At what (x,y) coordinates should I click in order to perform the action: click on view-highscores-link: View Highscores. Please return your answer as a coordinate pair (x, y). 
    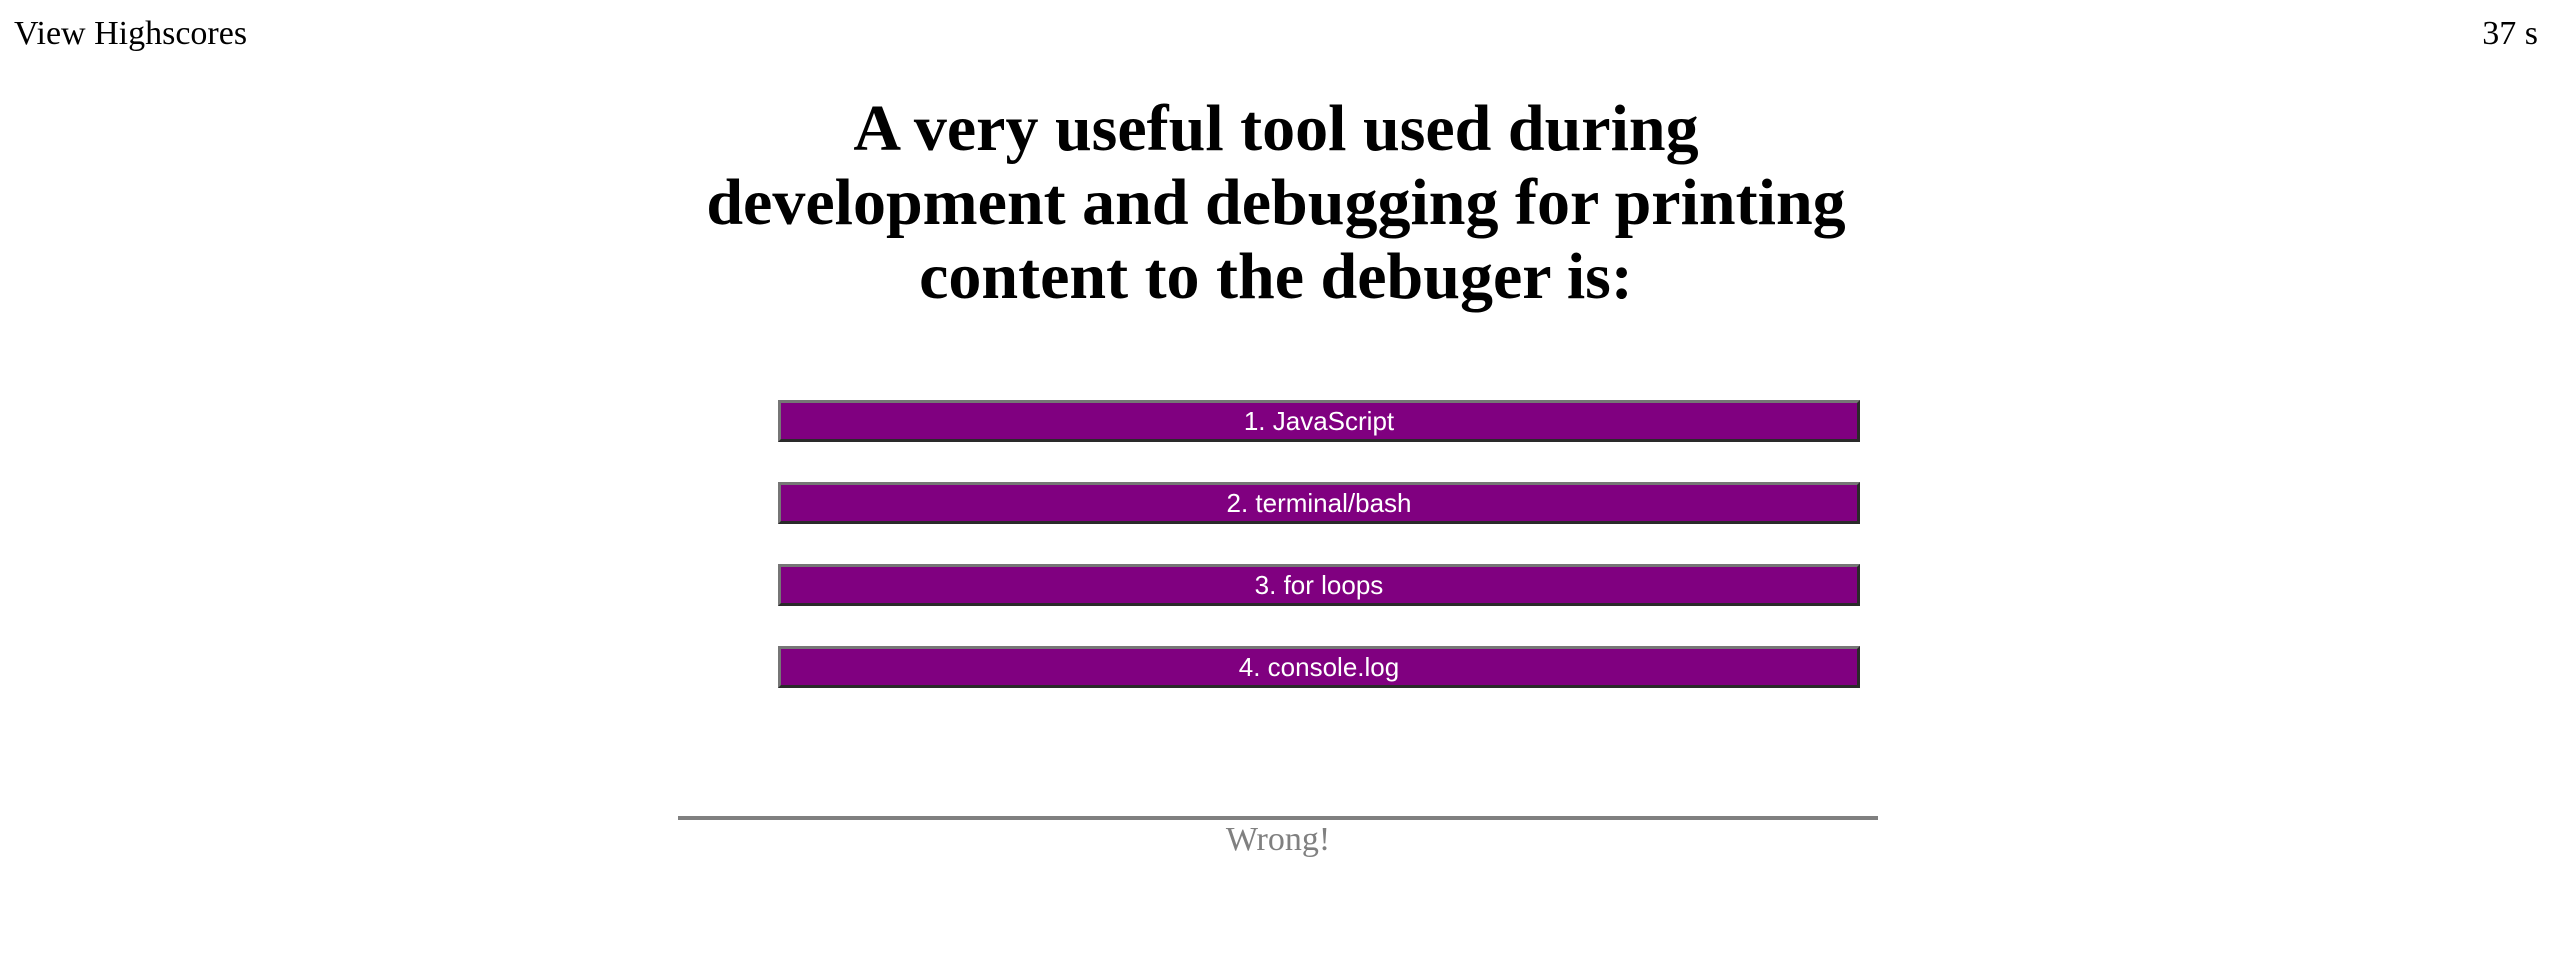
    Looking at the image, I should click on (131, 33).